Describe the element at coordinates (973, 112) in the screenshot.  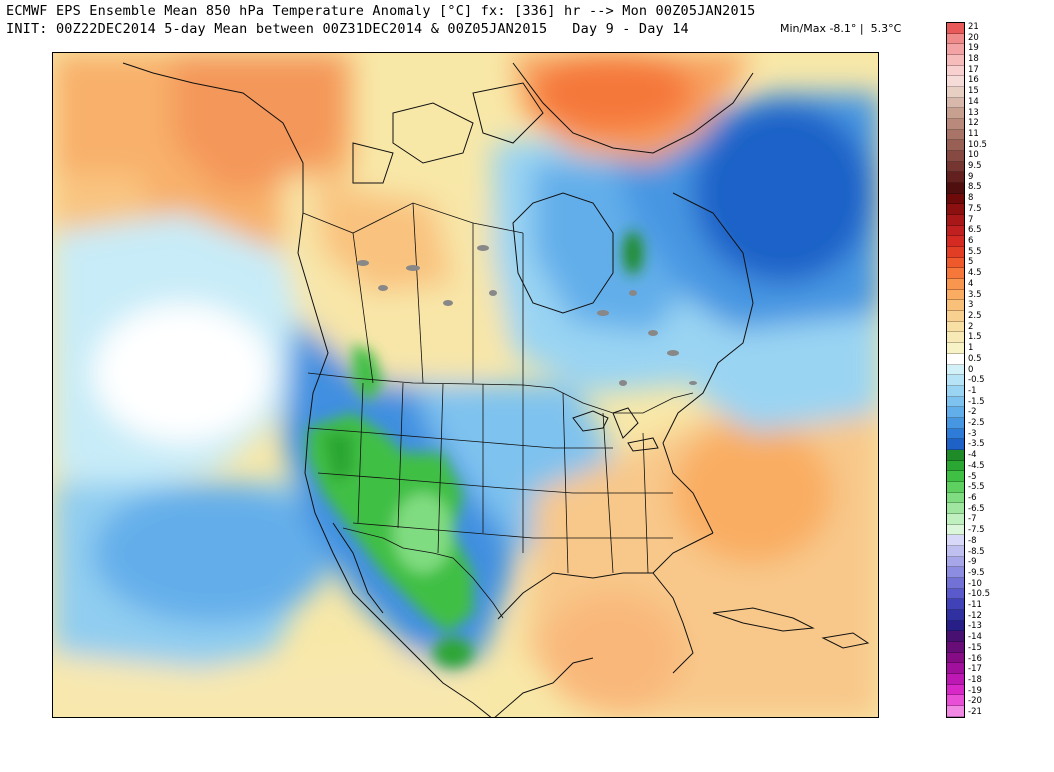
I see `colorbar-label: 13` at that location.